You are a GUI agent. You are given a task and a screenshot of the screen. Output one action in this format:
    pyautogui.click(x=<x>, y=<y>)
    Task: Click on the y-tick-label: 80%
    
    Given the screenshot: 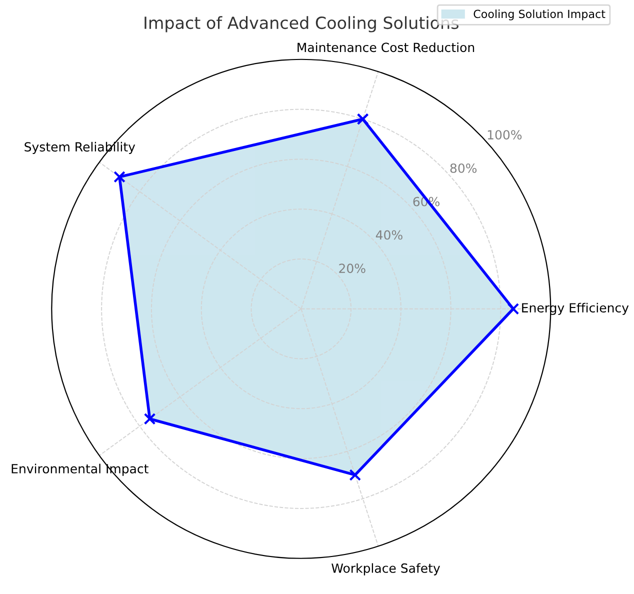 What is the action you would take?
    pyautogui.click(x=463, y=168)
    